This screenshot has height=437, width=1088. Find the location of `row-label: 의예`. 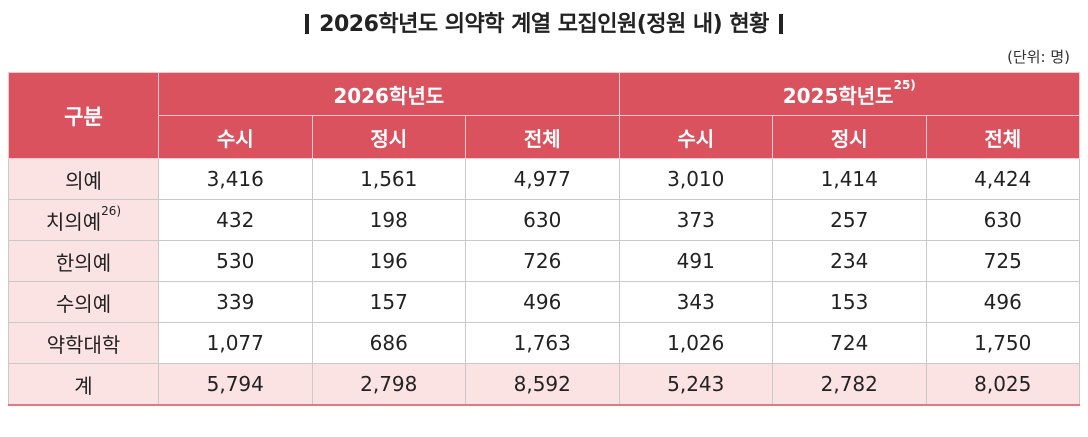

row-label: 의예 is located at coordinates (83, 179).